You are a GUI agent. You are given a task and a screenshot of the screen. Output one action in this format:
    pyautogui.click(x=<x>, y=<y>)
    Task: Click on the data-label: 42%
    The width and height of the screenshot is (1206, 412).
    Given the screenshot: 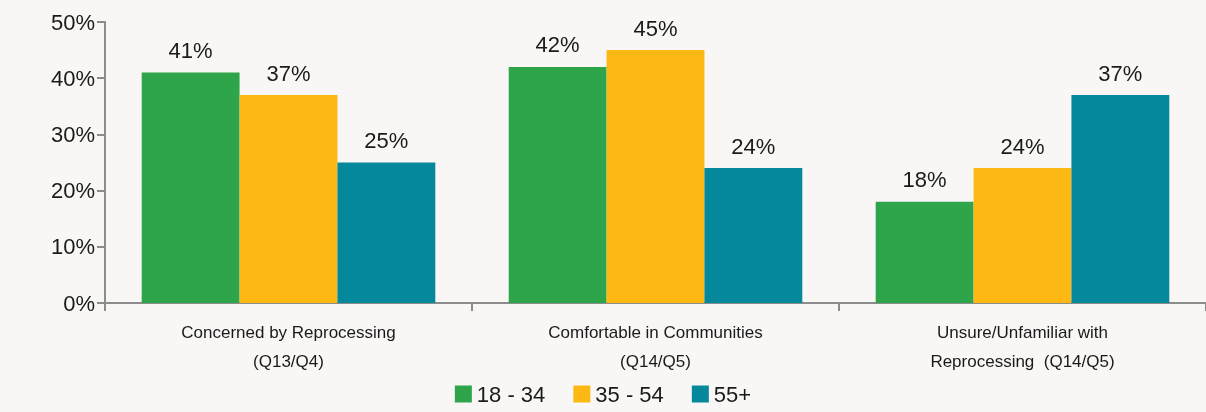 What is the action you would take?
    pyautogui.click(x=557, y=45)
    